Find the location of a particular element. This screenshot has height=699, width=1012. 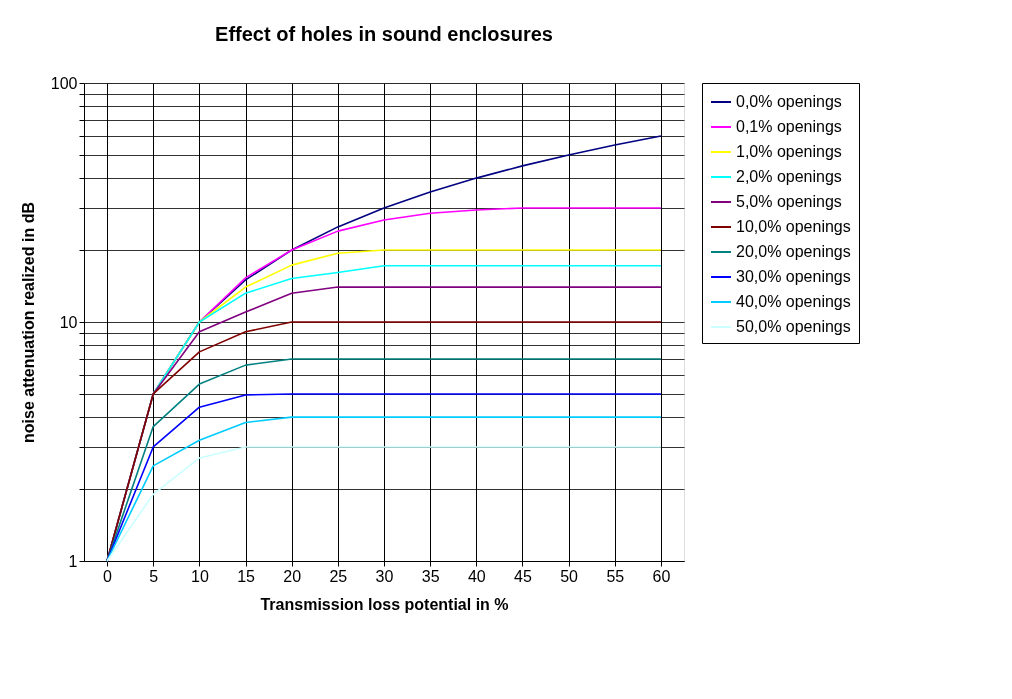

legend-label: 2,0% openings is located at coordinates (789, 176).